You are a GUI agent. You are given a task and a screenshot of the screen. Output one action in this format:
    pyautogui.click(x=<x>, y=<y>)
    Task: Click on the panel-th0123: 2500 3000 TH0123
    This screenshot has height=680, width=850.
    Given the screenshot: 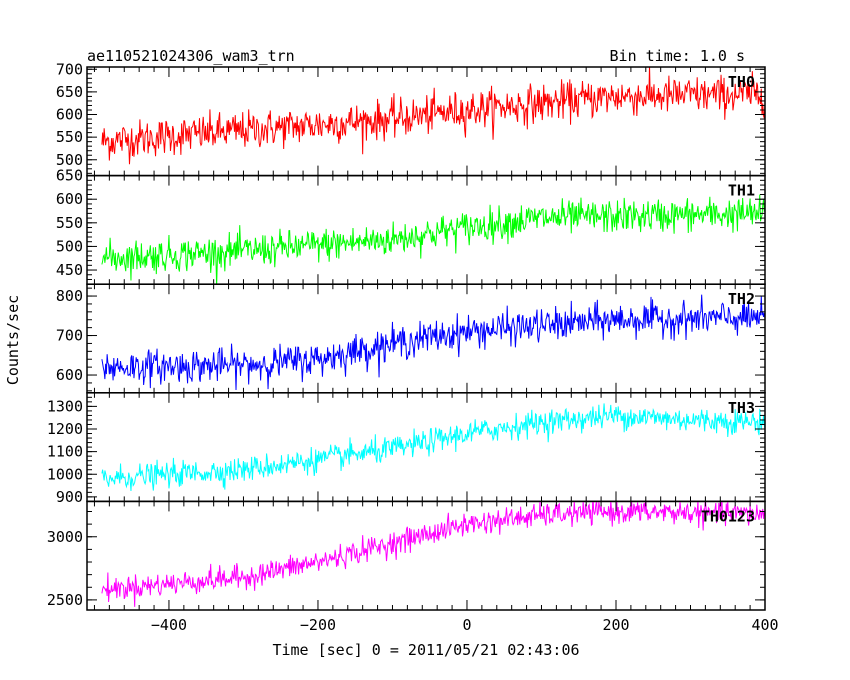 What is the action you would take?
    pyautogui.click(x=406, y=555)
    